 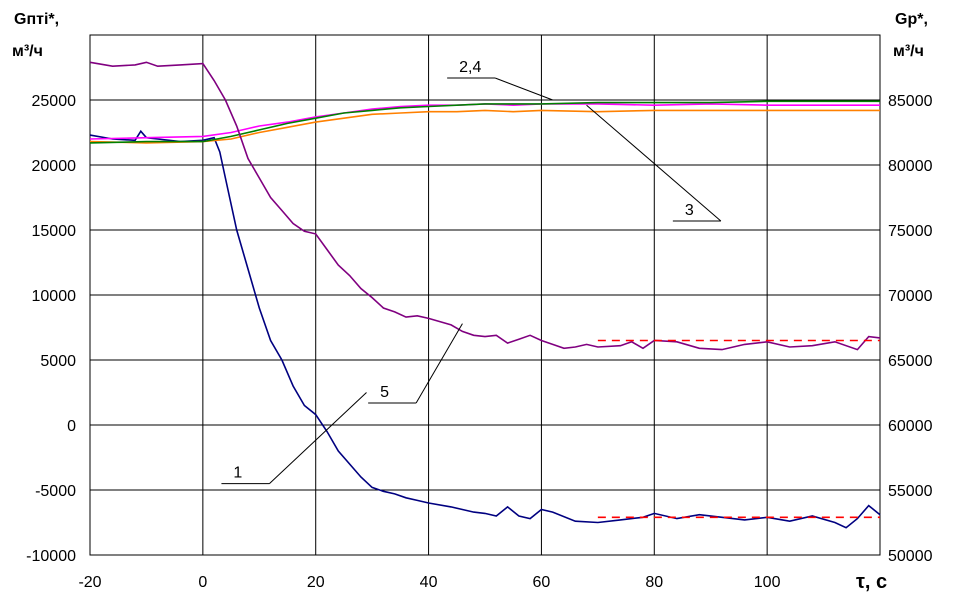 What do you see at coordinates (871, 582) in the screenshot?
I see `x-axis-title: τ, с` at bounding box center [871, 582].